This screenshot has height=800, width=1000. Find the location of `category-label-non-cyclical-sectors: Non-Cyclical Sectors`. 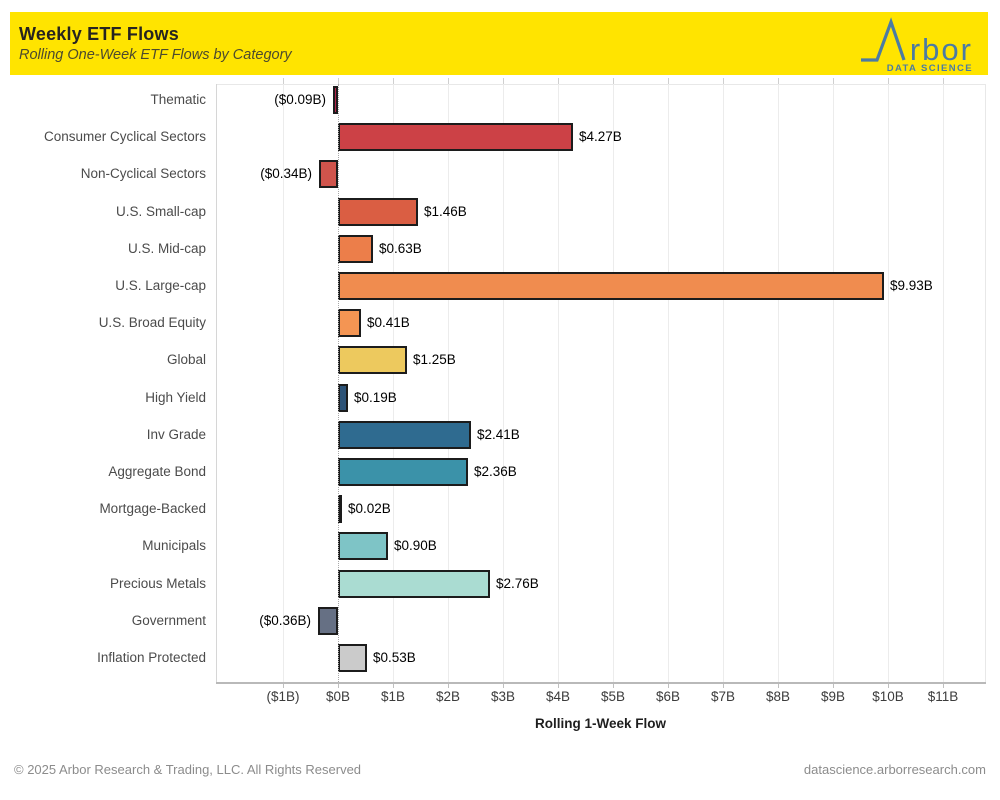

category-label-non-cyclical-sectors: Non-Cyclical Sectors is located at coordinates (143, 174).